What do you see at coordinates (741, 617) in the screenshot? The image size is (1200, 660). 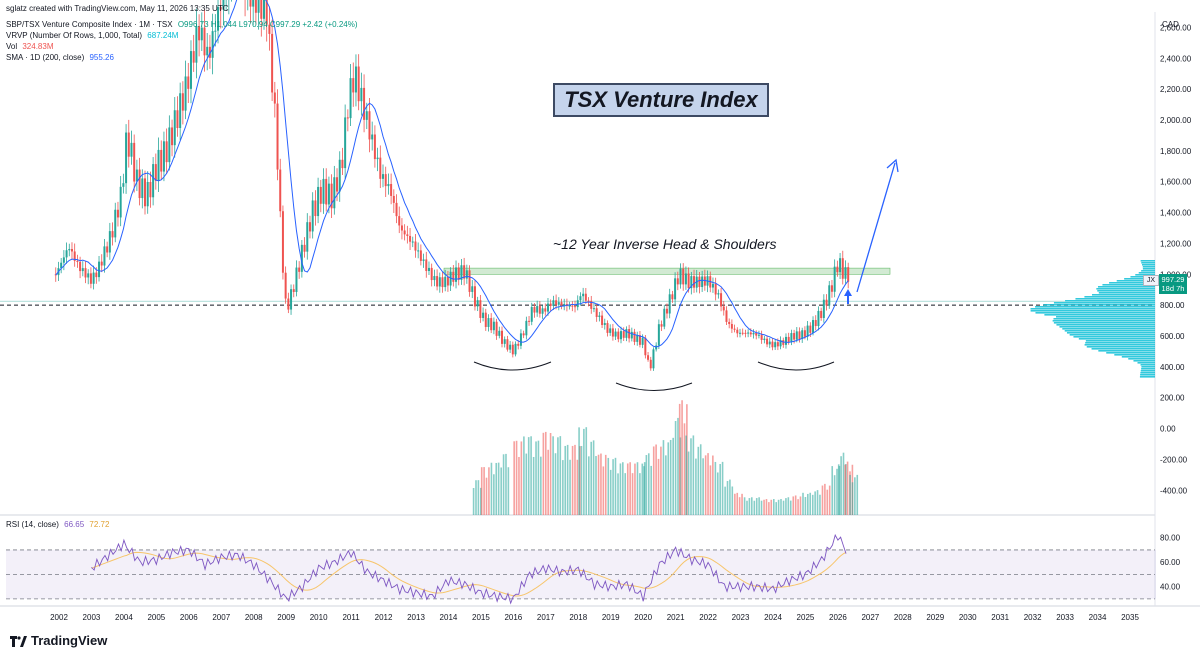 I see `time-tick-label: 2023` at bounding box center [741, 617].